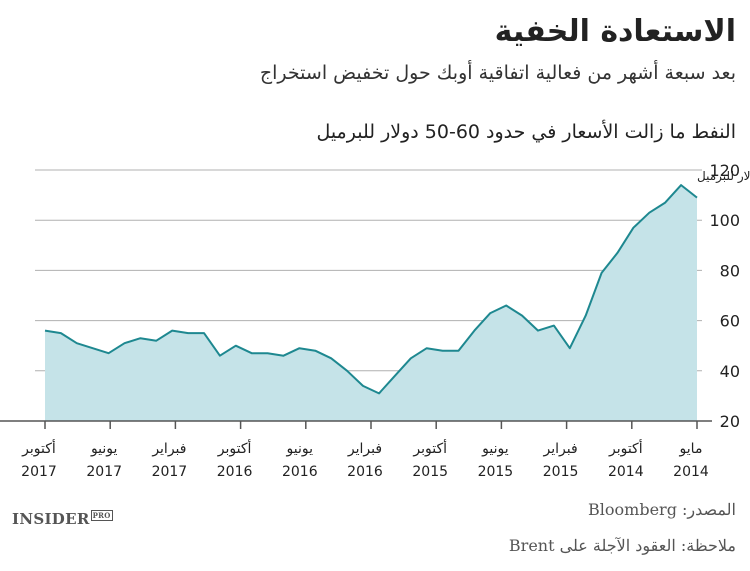 The image size is (750, 571). I want to click on y-unit-label: دولار للبرميل, so click(723, 176).